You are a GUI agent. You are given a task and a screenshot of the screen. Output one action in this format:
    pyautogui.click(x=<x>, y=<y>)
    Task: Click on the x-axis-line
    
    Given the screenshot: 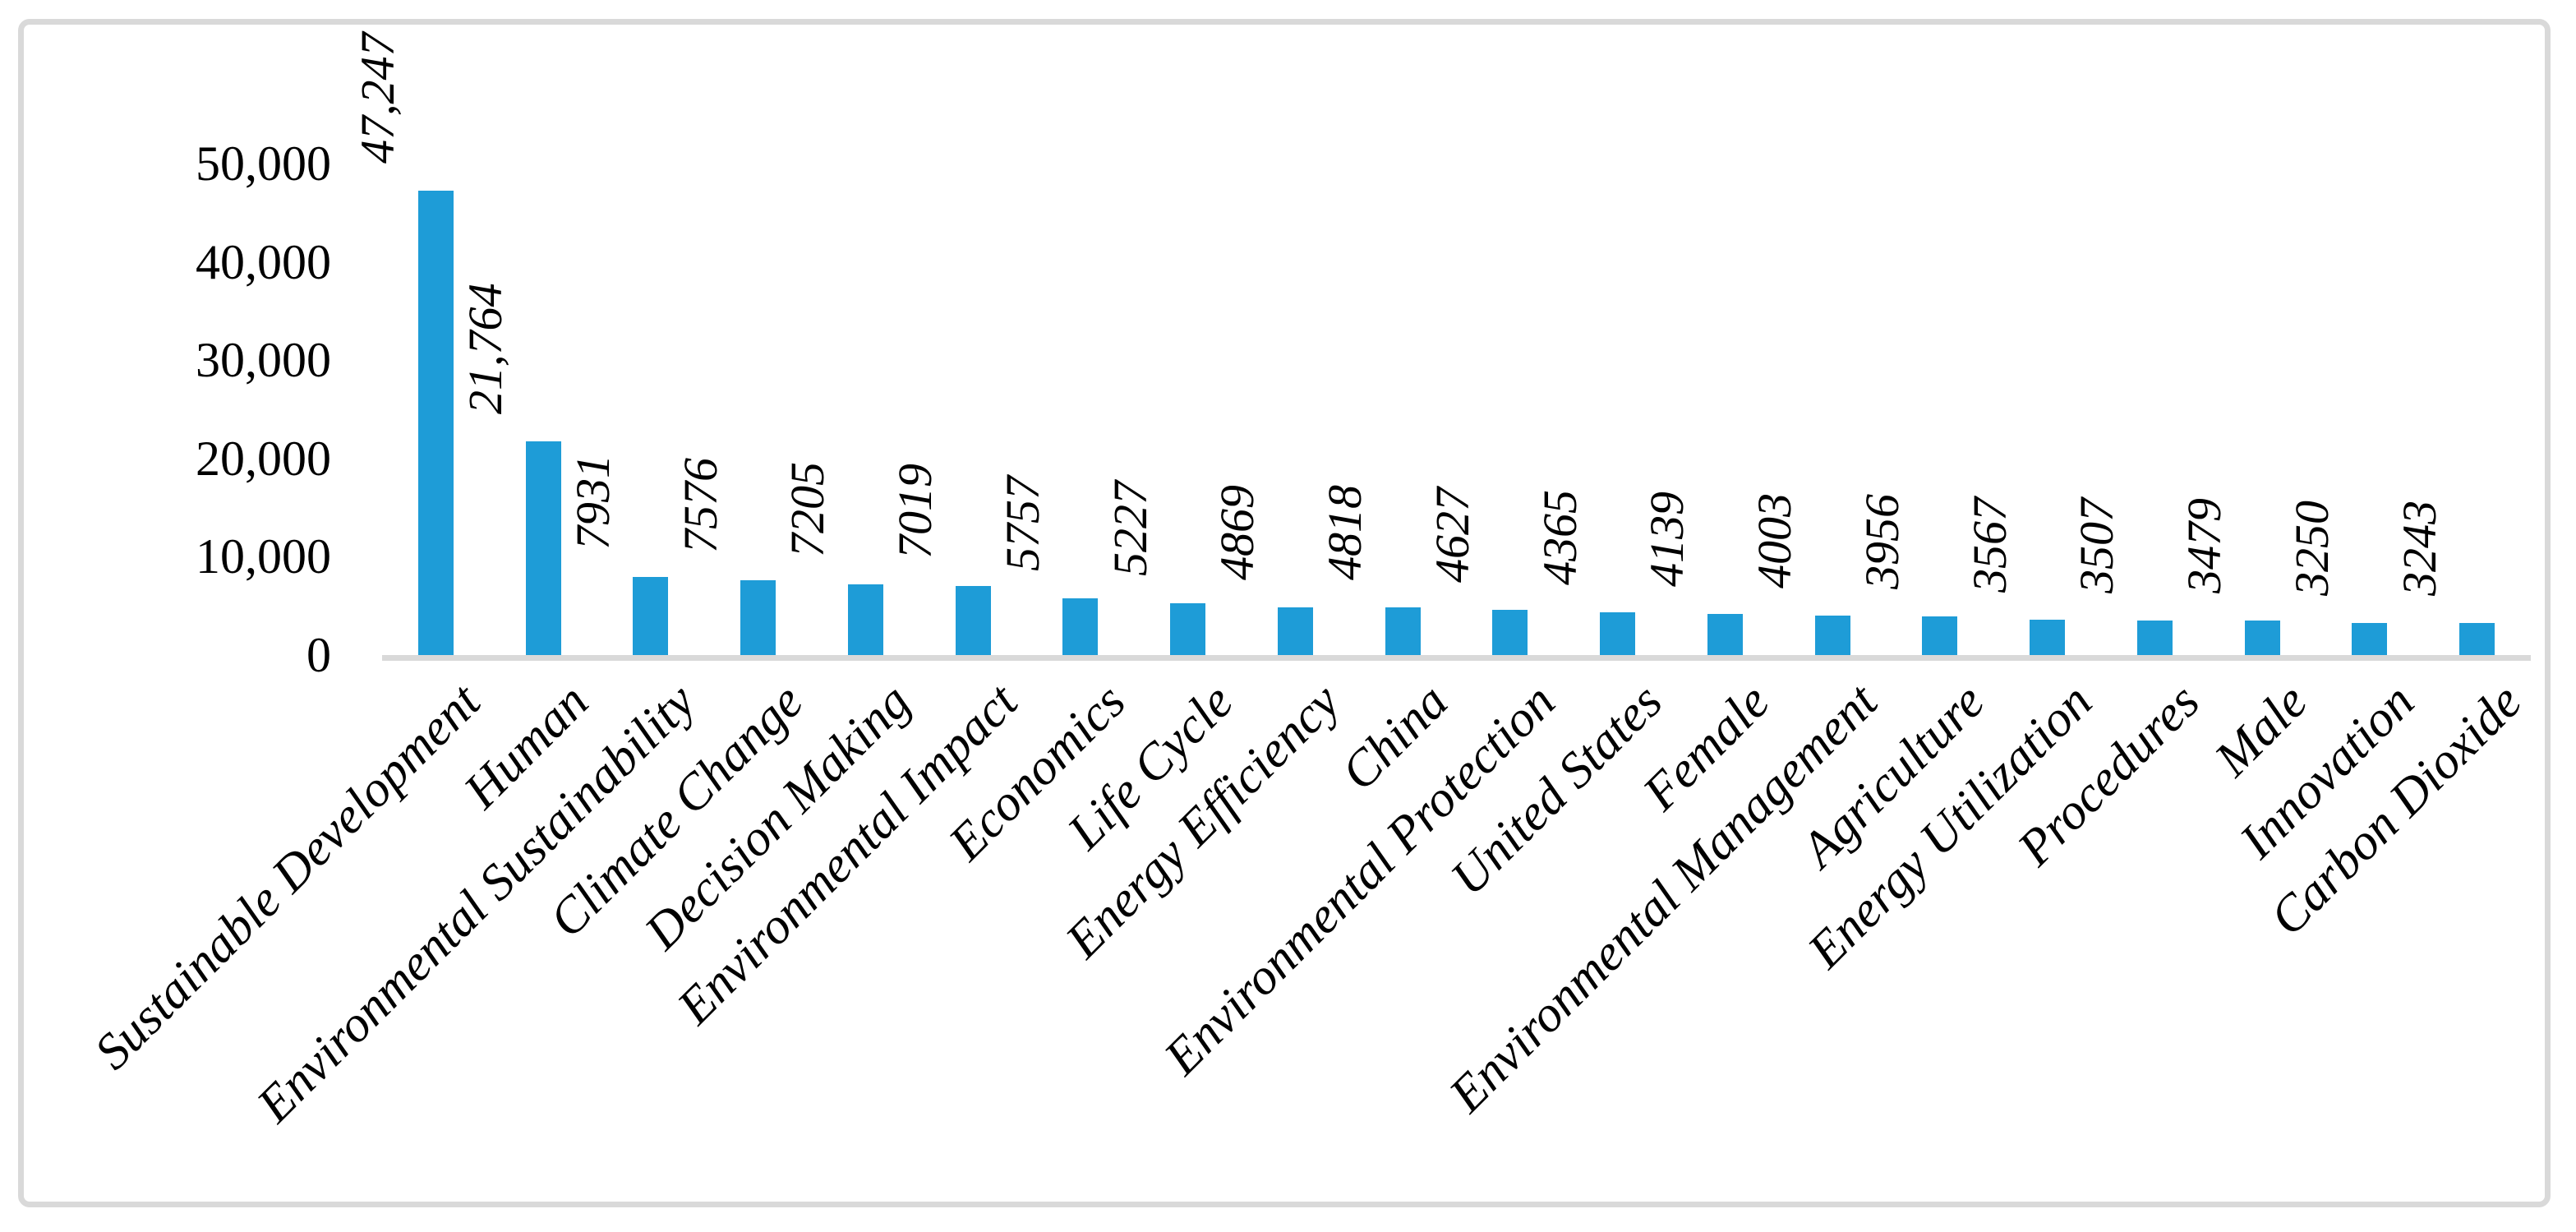 What is the action you would take?
    pyautogui.click(x=1456, y=658)
    